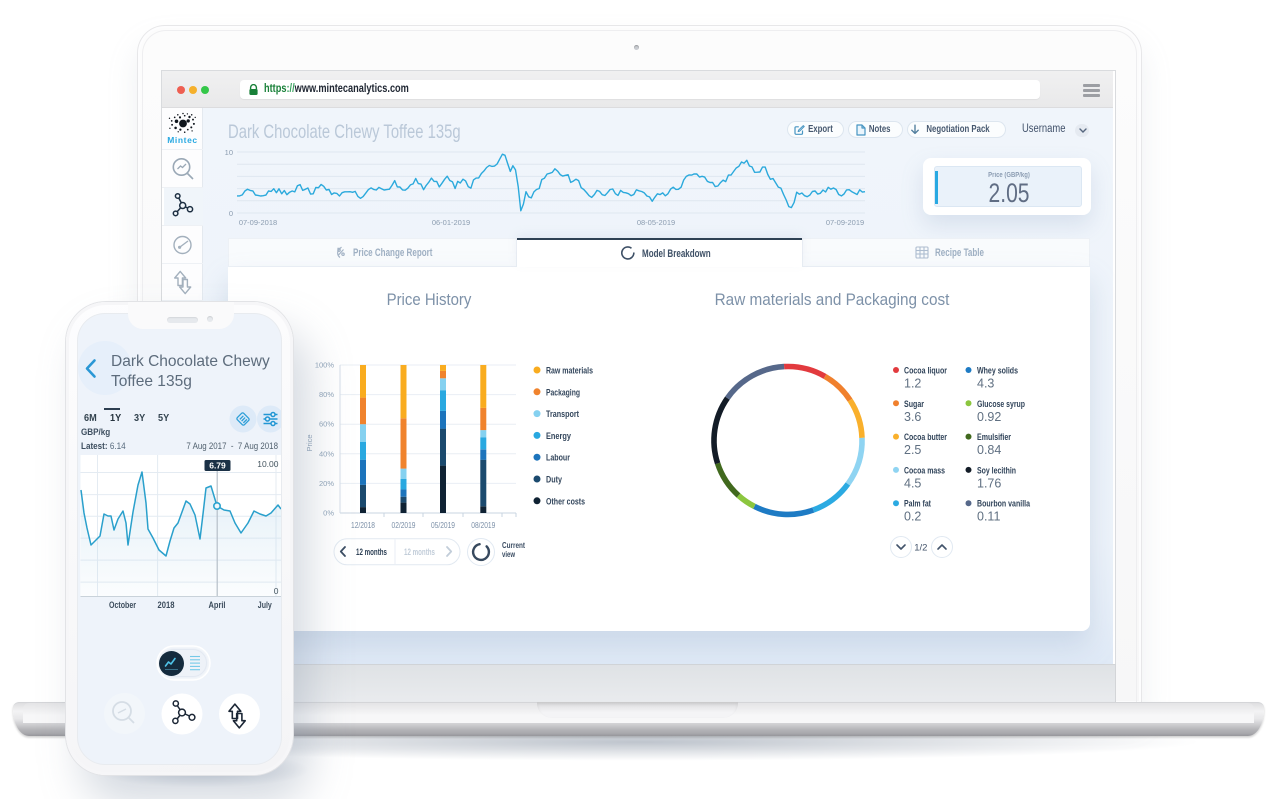 The image size is (1276, 799). Describe the element at coordinates (265, 605) in the screenshot. I see `svg-text: July` at that location.